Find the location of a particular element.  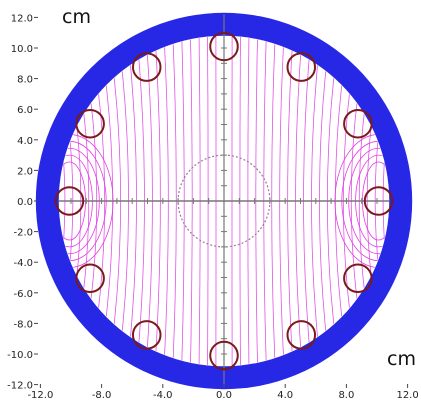

x-tick-label: 0.0 is located at coordinates (224, 395).